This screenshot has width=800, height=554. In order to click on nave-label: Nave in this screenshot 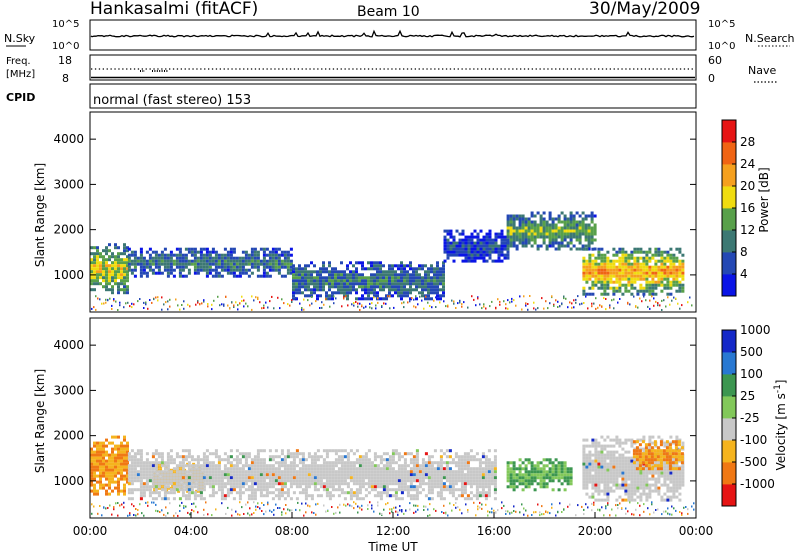, I will do `click(762, 70)`.